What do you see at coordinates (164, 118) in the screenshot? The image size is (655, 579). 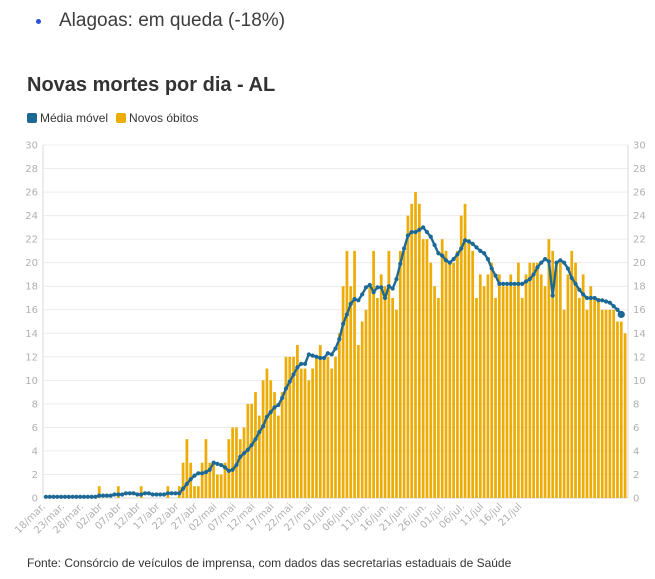 I see `legend-label-new-deaths: Novos óbitos` at bounding box center [164, 118].